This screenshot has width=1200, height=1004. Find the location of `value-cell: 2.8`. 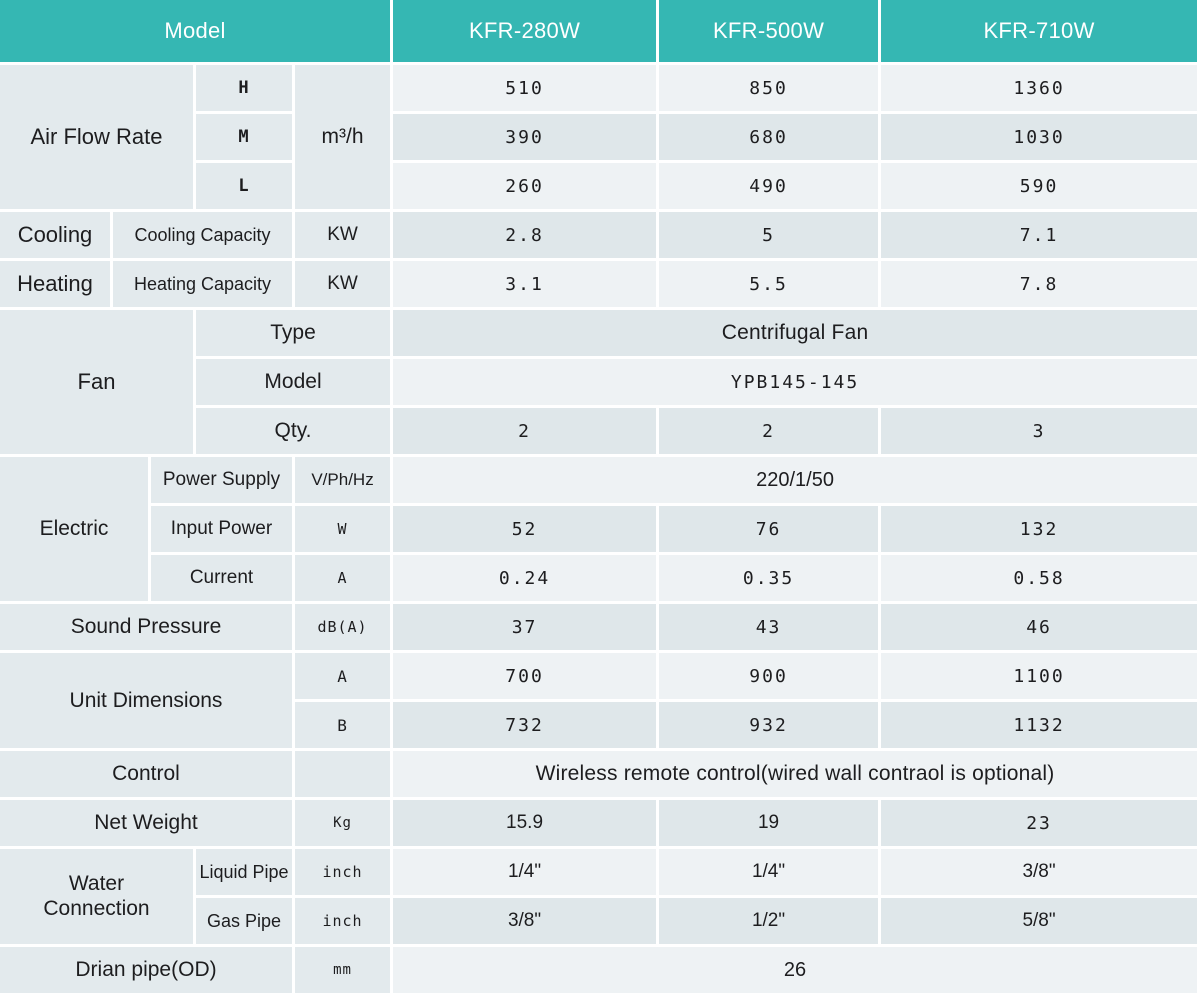

value-cell: 2.8 is located at coordinates (526, 236).